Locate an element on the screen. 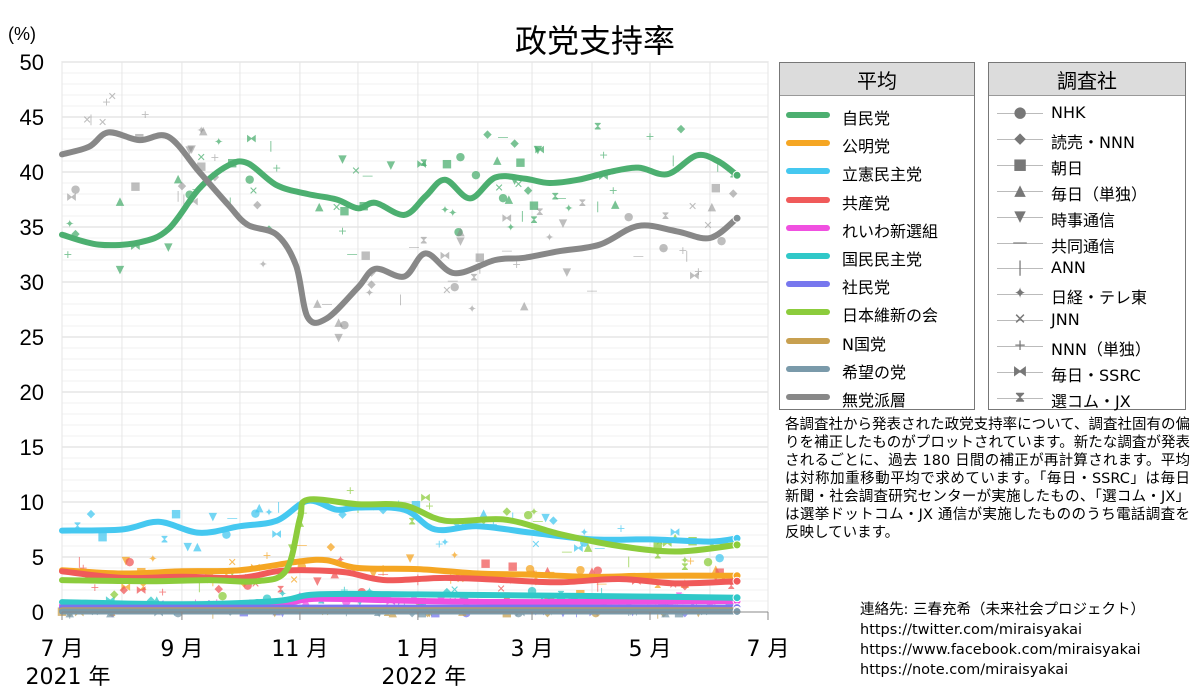  y-tick-label: 20 is located at coordinates (32, 392).